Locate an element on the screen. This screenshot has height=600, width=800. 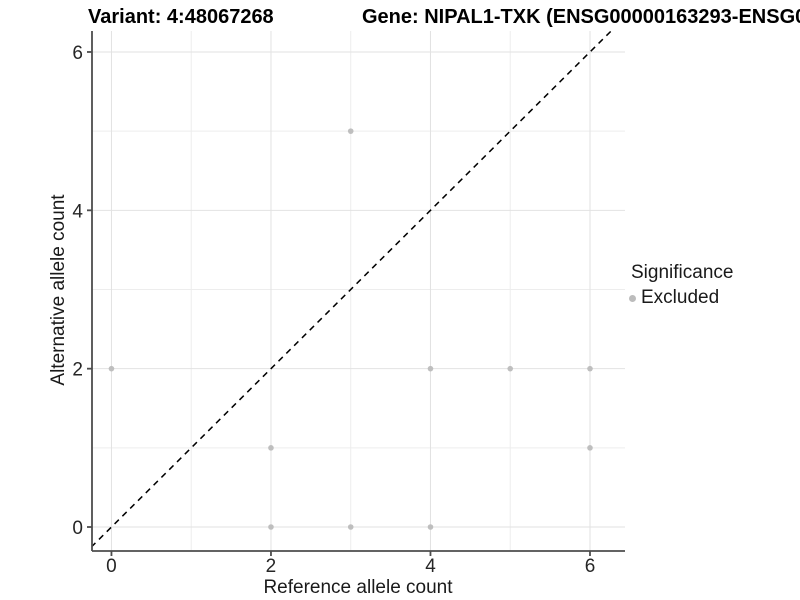
legend-item-excluded: Excluded is located at coordinates (681, 298).